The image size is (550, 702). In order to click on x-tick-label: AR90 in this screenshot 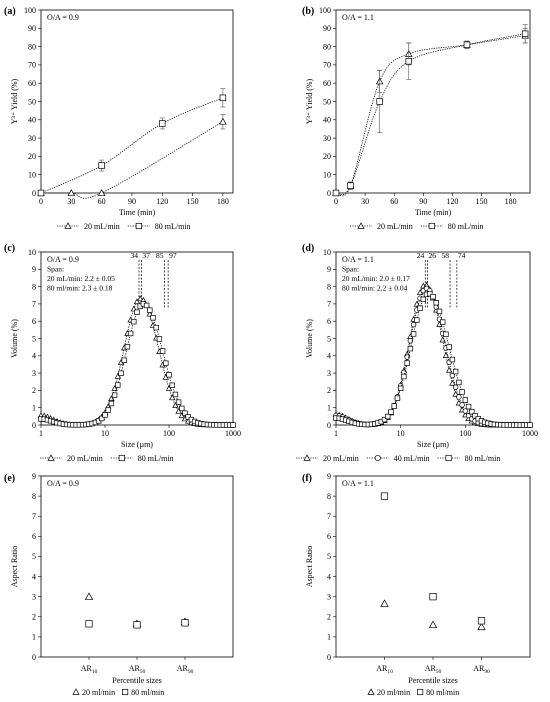, I will do `click(185, 669)`.